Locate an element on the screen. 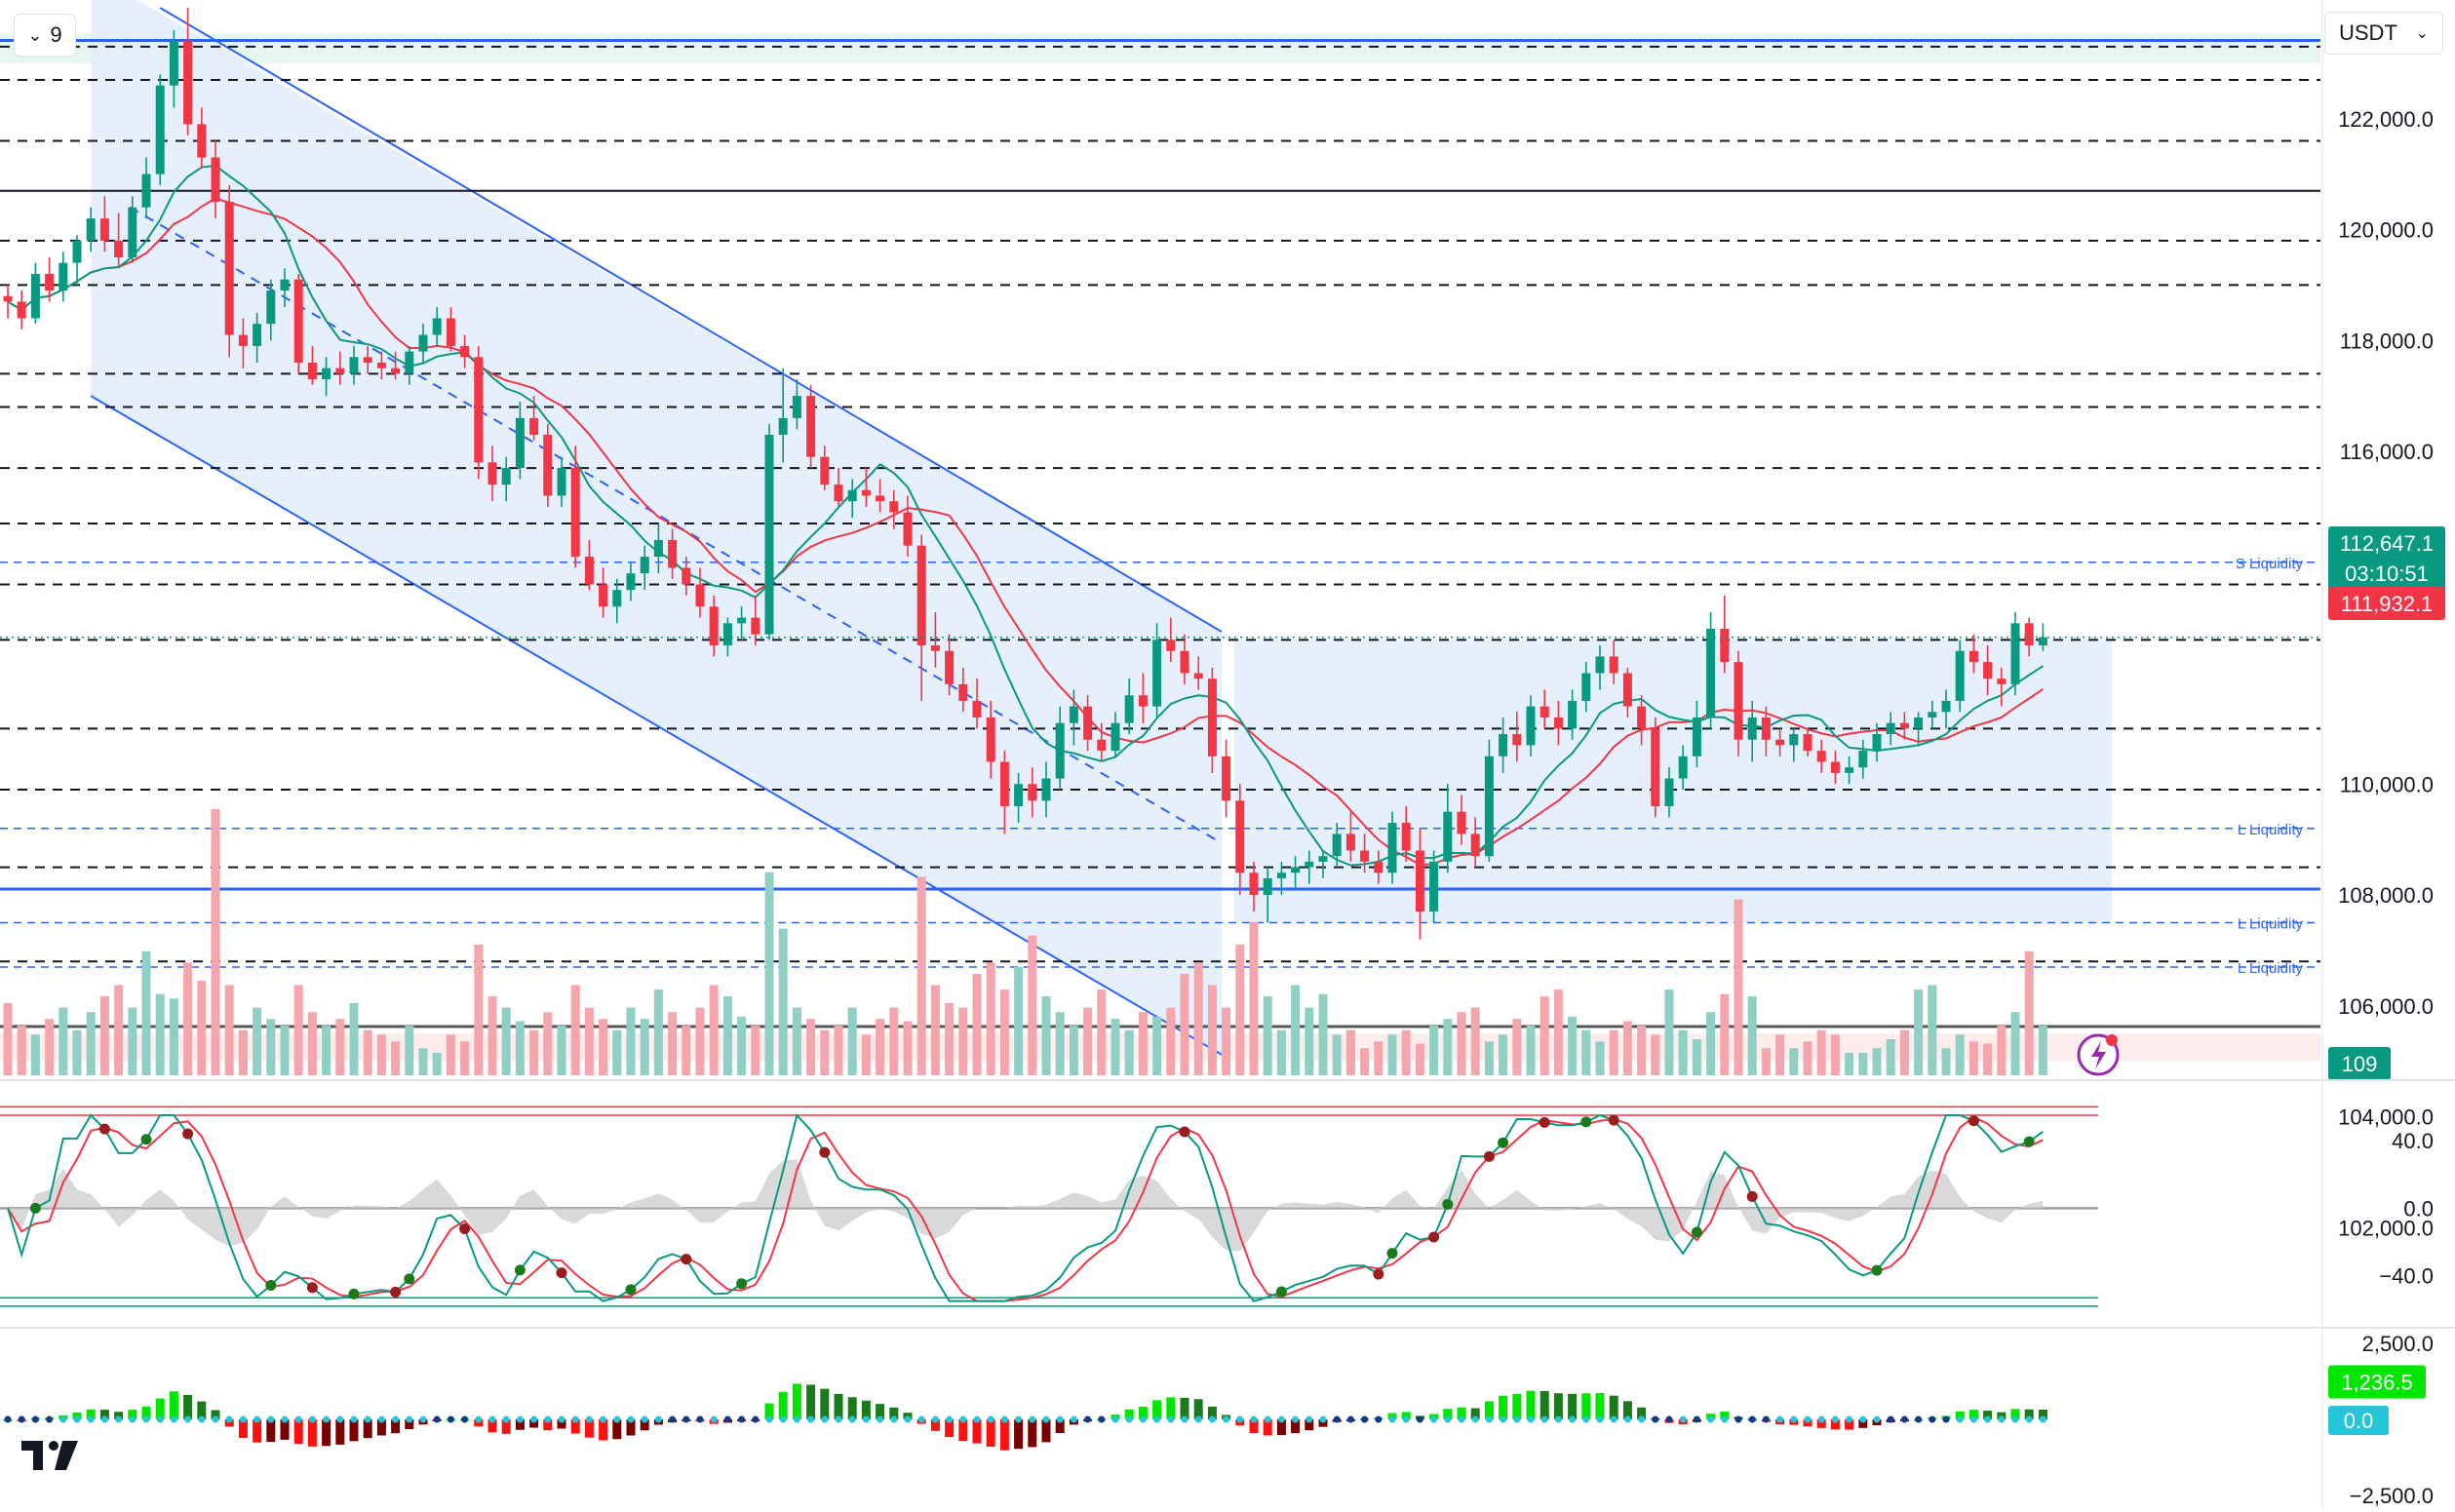 This screenshot has height=1512, width=2455. interval-toggle-button: ⌄ 9 is located at coordinates (45, 35).